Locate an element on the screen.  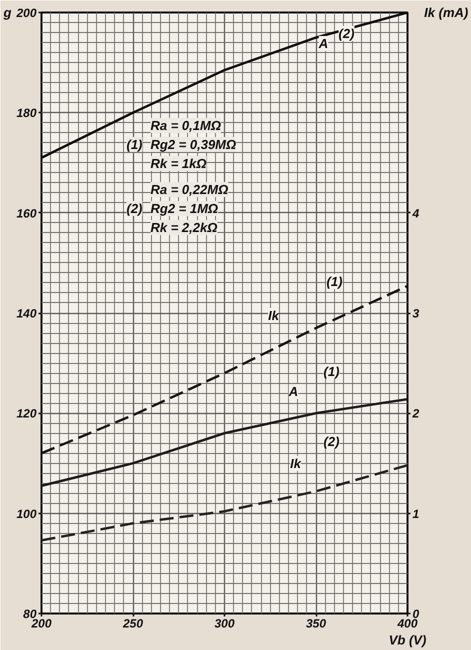
y-tick-label: 160 is located at coordinates (26, 213).